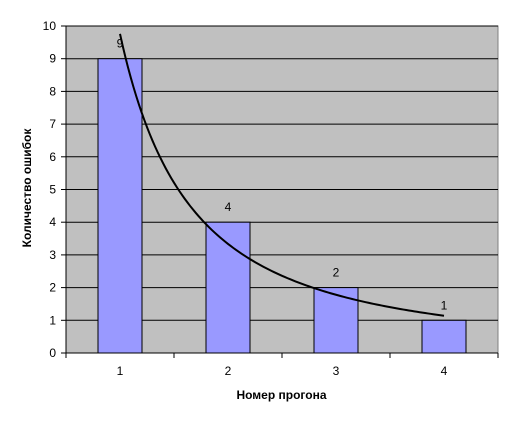 This screenshot has height=428, width=513. Describe the element at coordinates (282, 365) in the screenshot. I see `x-axis: 1 2 3 4` at that location.